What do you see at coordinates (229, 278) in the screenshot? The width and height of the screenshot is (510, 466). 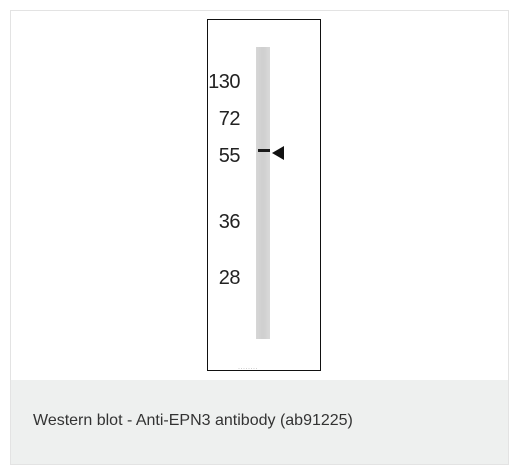 I see `marker-28: 28` at bounding box center [229, 278].